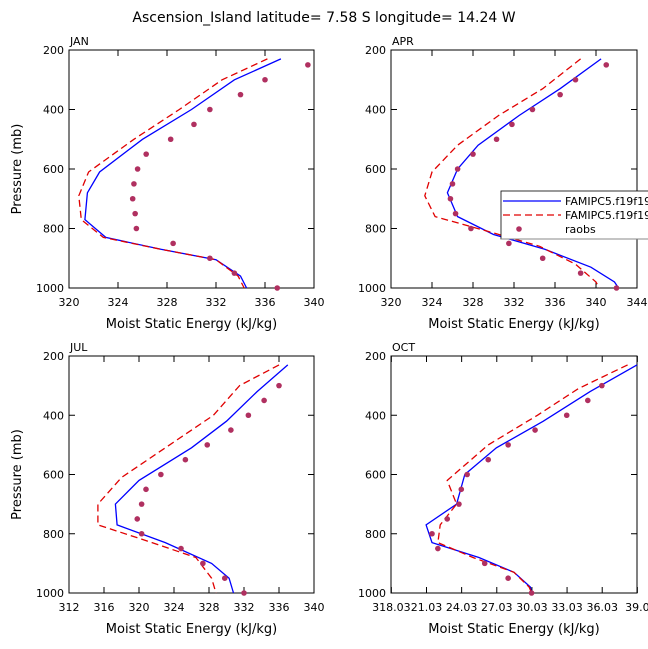 The image size is (648, 649). I want to click on x-tick-label: 21.03, so click(427, 607).